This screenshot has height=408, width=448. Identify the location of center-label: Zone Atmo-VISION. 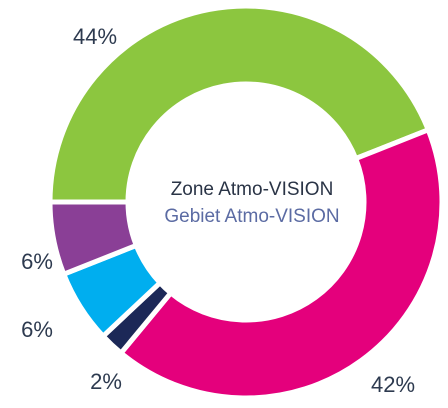
(252, 189).